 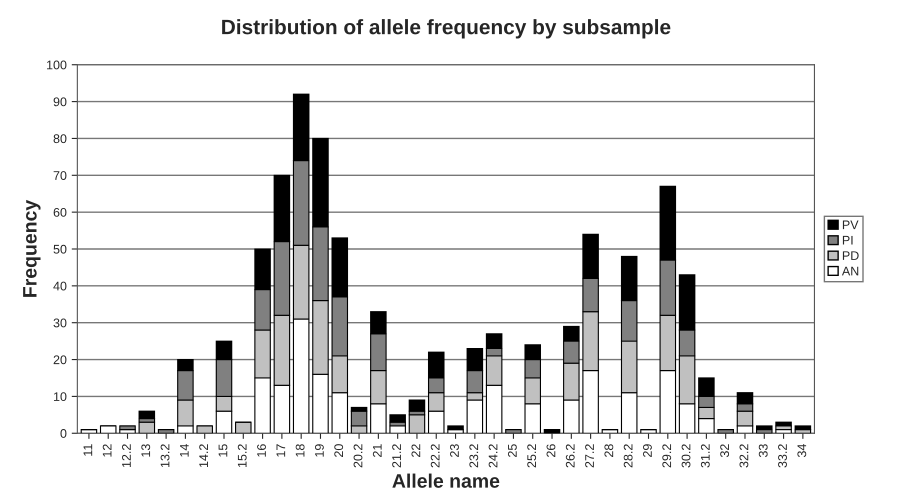 What do you see at coordinates (512, 450) in the screenshot?
I see `x-tick-label: 25` at bounding box center [512, 450].